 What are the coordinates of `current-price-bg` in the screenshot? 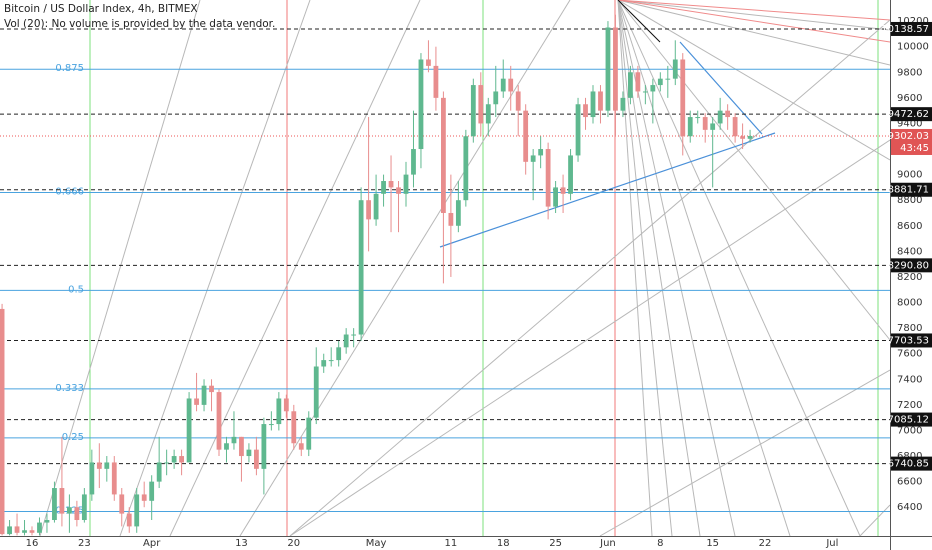 It's located at (911, 141).